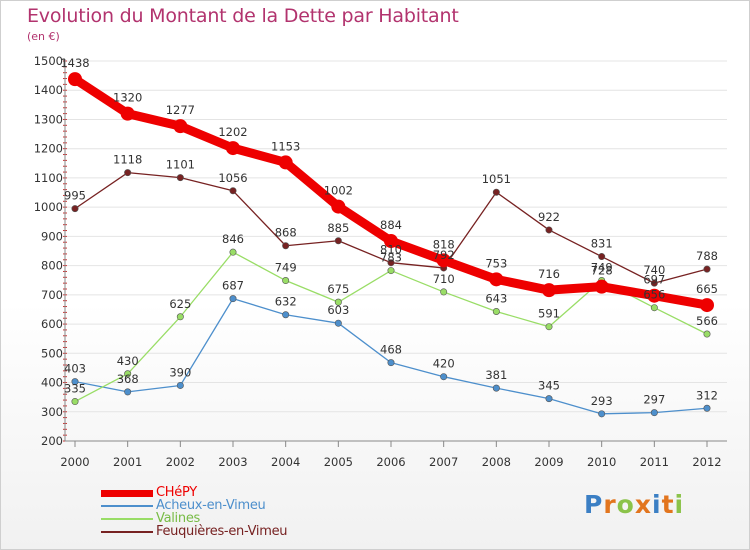 This screenshot has height=550, width=750. What do you see at coordinates (48, 119) in the screenshot?
I see `y-tick-label: 1300` at bounding box center [48, 119].